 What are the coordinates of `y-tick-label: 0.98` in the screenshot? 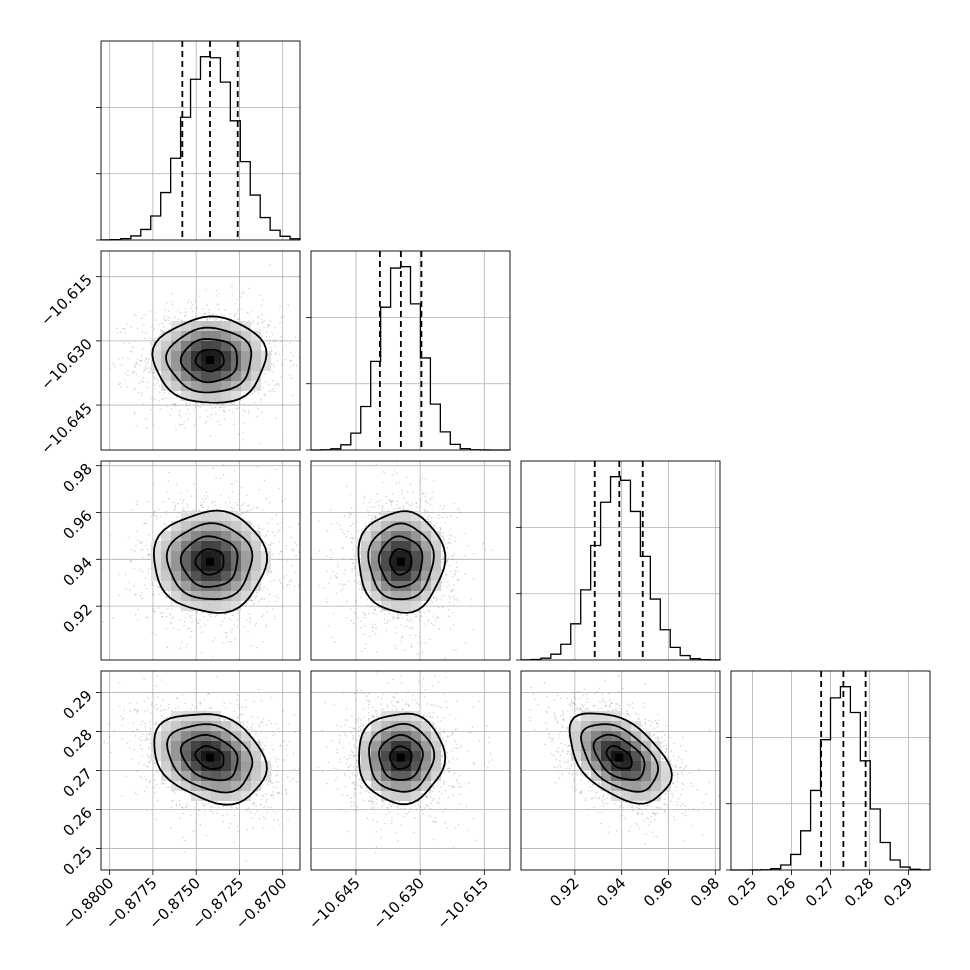 It's located at (77, 478).